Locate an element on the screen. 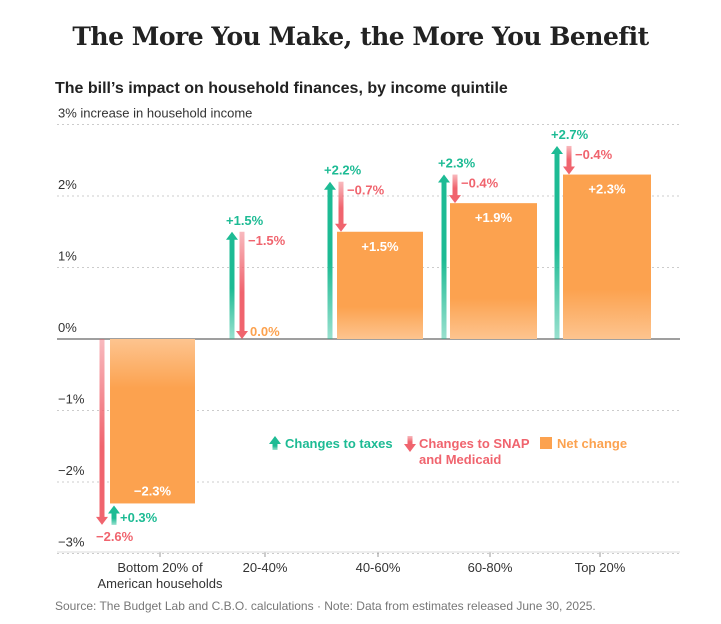  y-tick-label: −2% is located at coordinates (71, 470).